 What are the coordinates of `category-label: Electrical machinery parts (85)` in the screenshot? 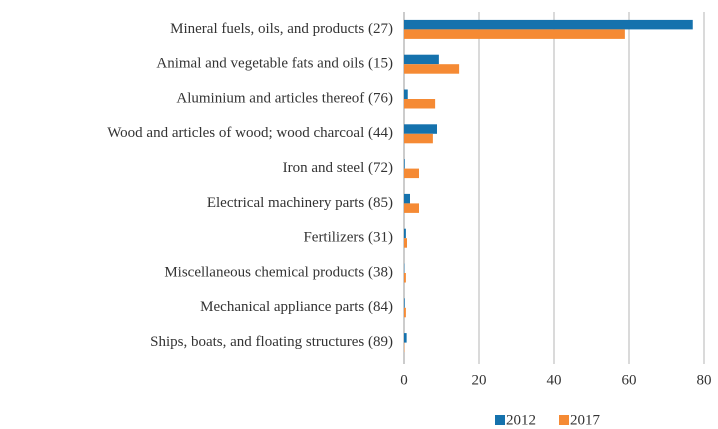 It's located at (300, 203).